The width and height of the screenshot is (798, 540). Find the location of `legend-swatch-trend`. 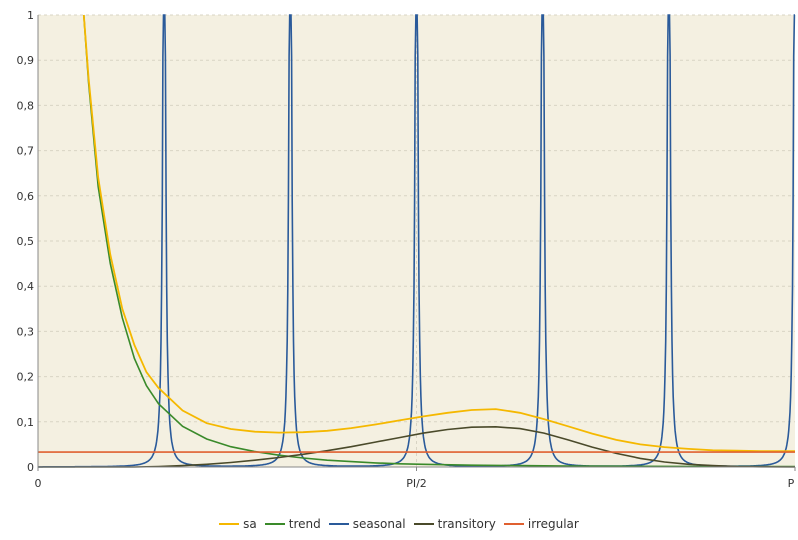

legend-swatch-trend is located at coordinates (274, 524).